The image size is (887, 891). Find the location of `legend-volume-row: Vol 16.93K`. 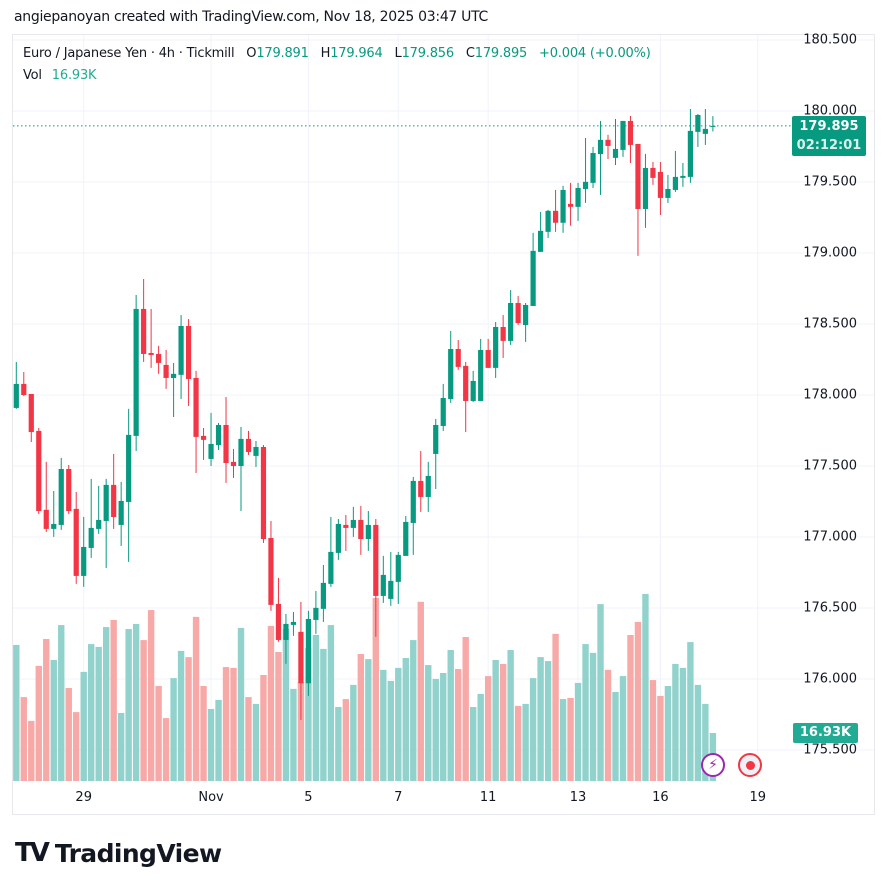

legend-volume-row: Vol 16.93K is located at coordinates (337, 78).